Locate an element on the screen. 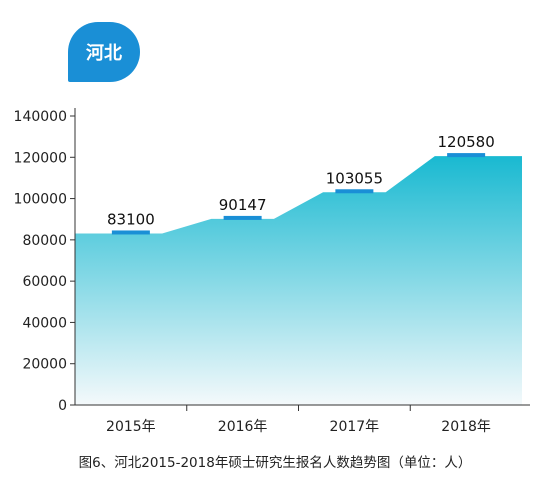  y-tick-label: 120000 is located at coordinates (40, 158).